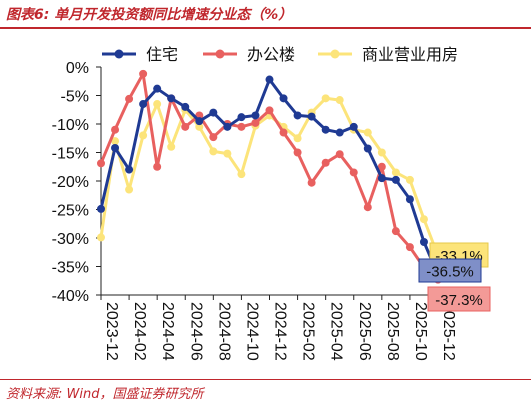  Describe the element at coordinates (336, 331) in the screenshot. I see `x-tick-label: 2025-04` at that location.